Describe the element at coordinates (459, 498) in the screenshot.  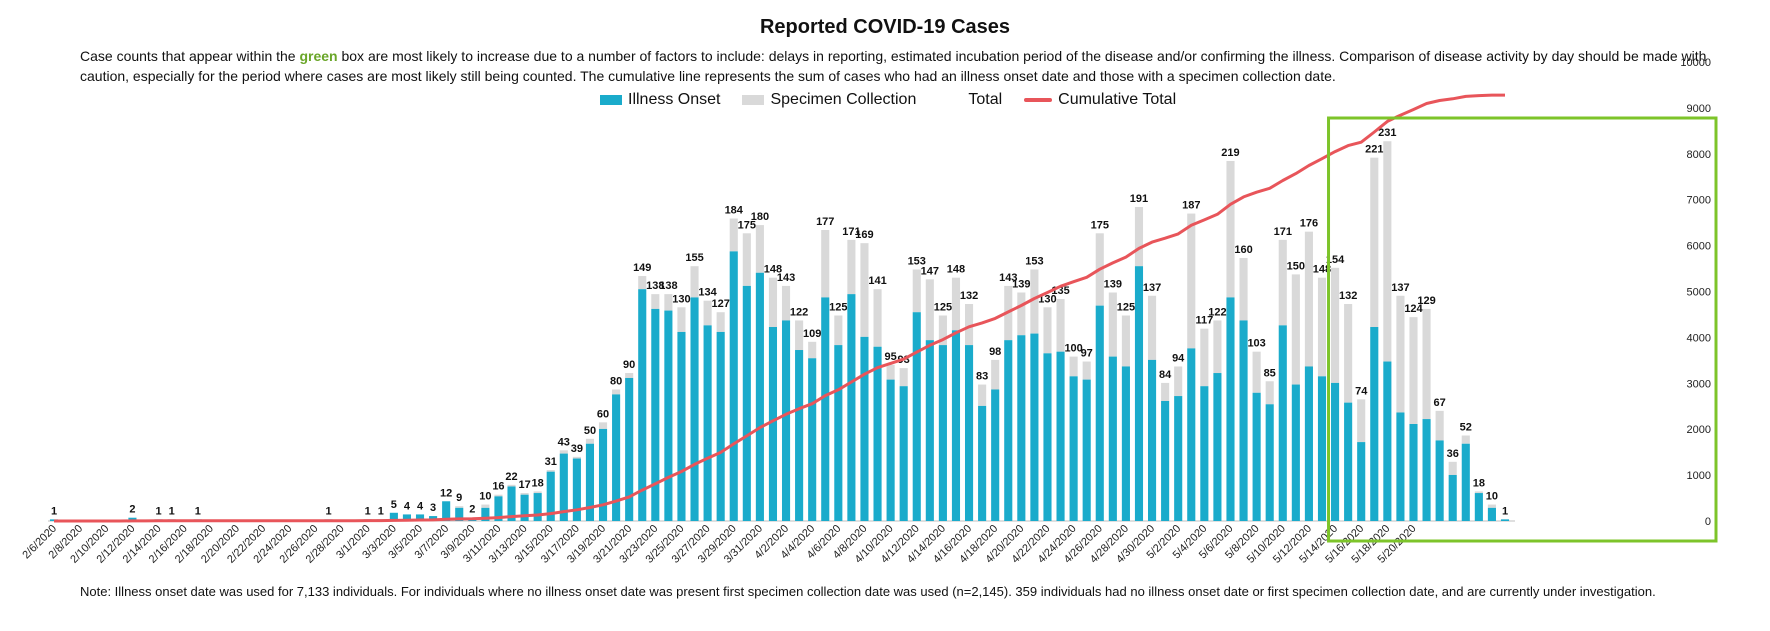
I see `bar-data-label: 9` at that location.